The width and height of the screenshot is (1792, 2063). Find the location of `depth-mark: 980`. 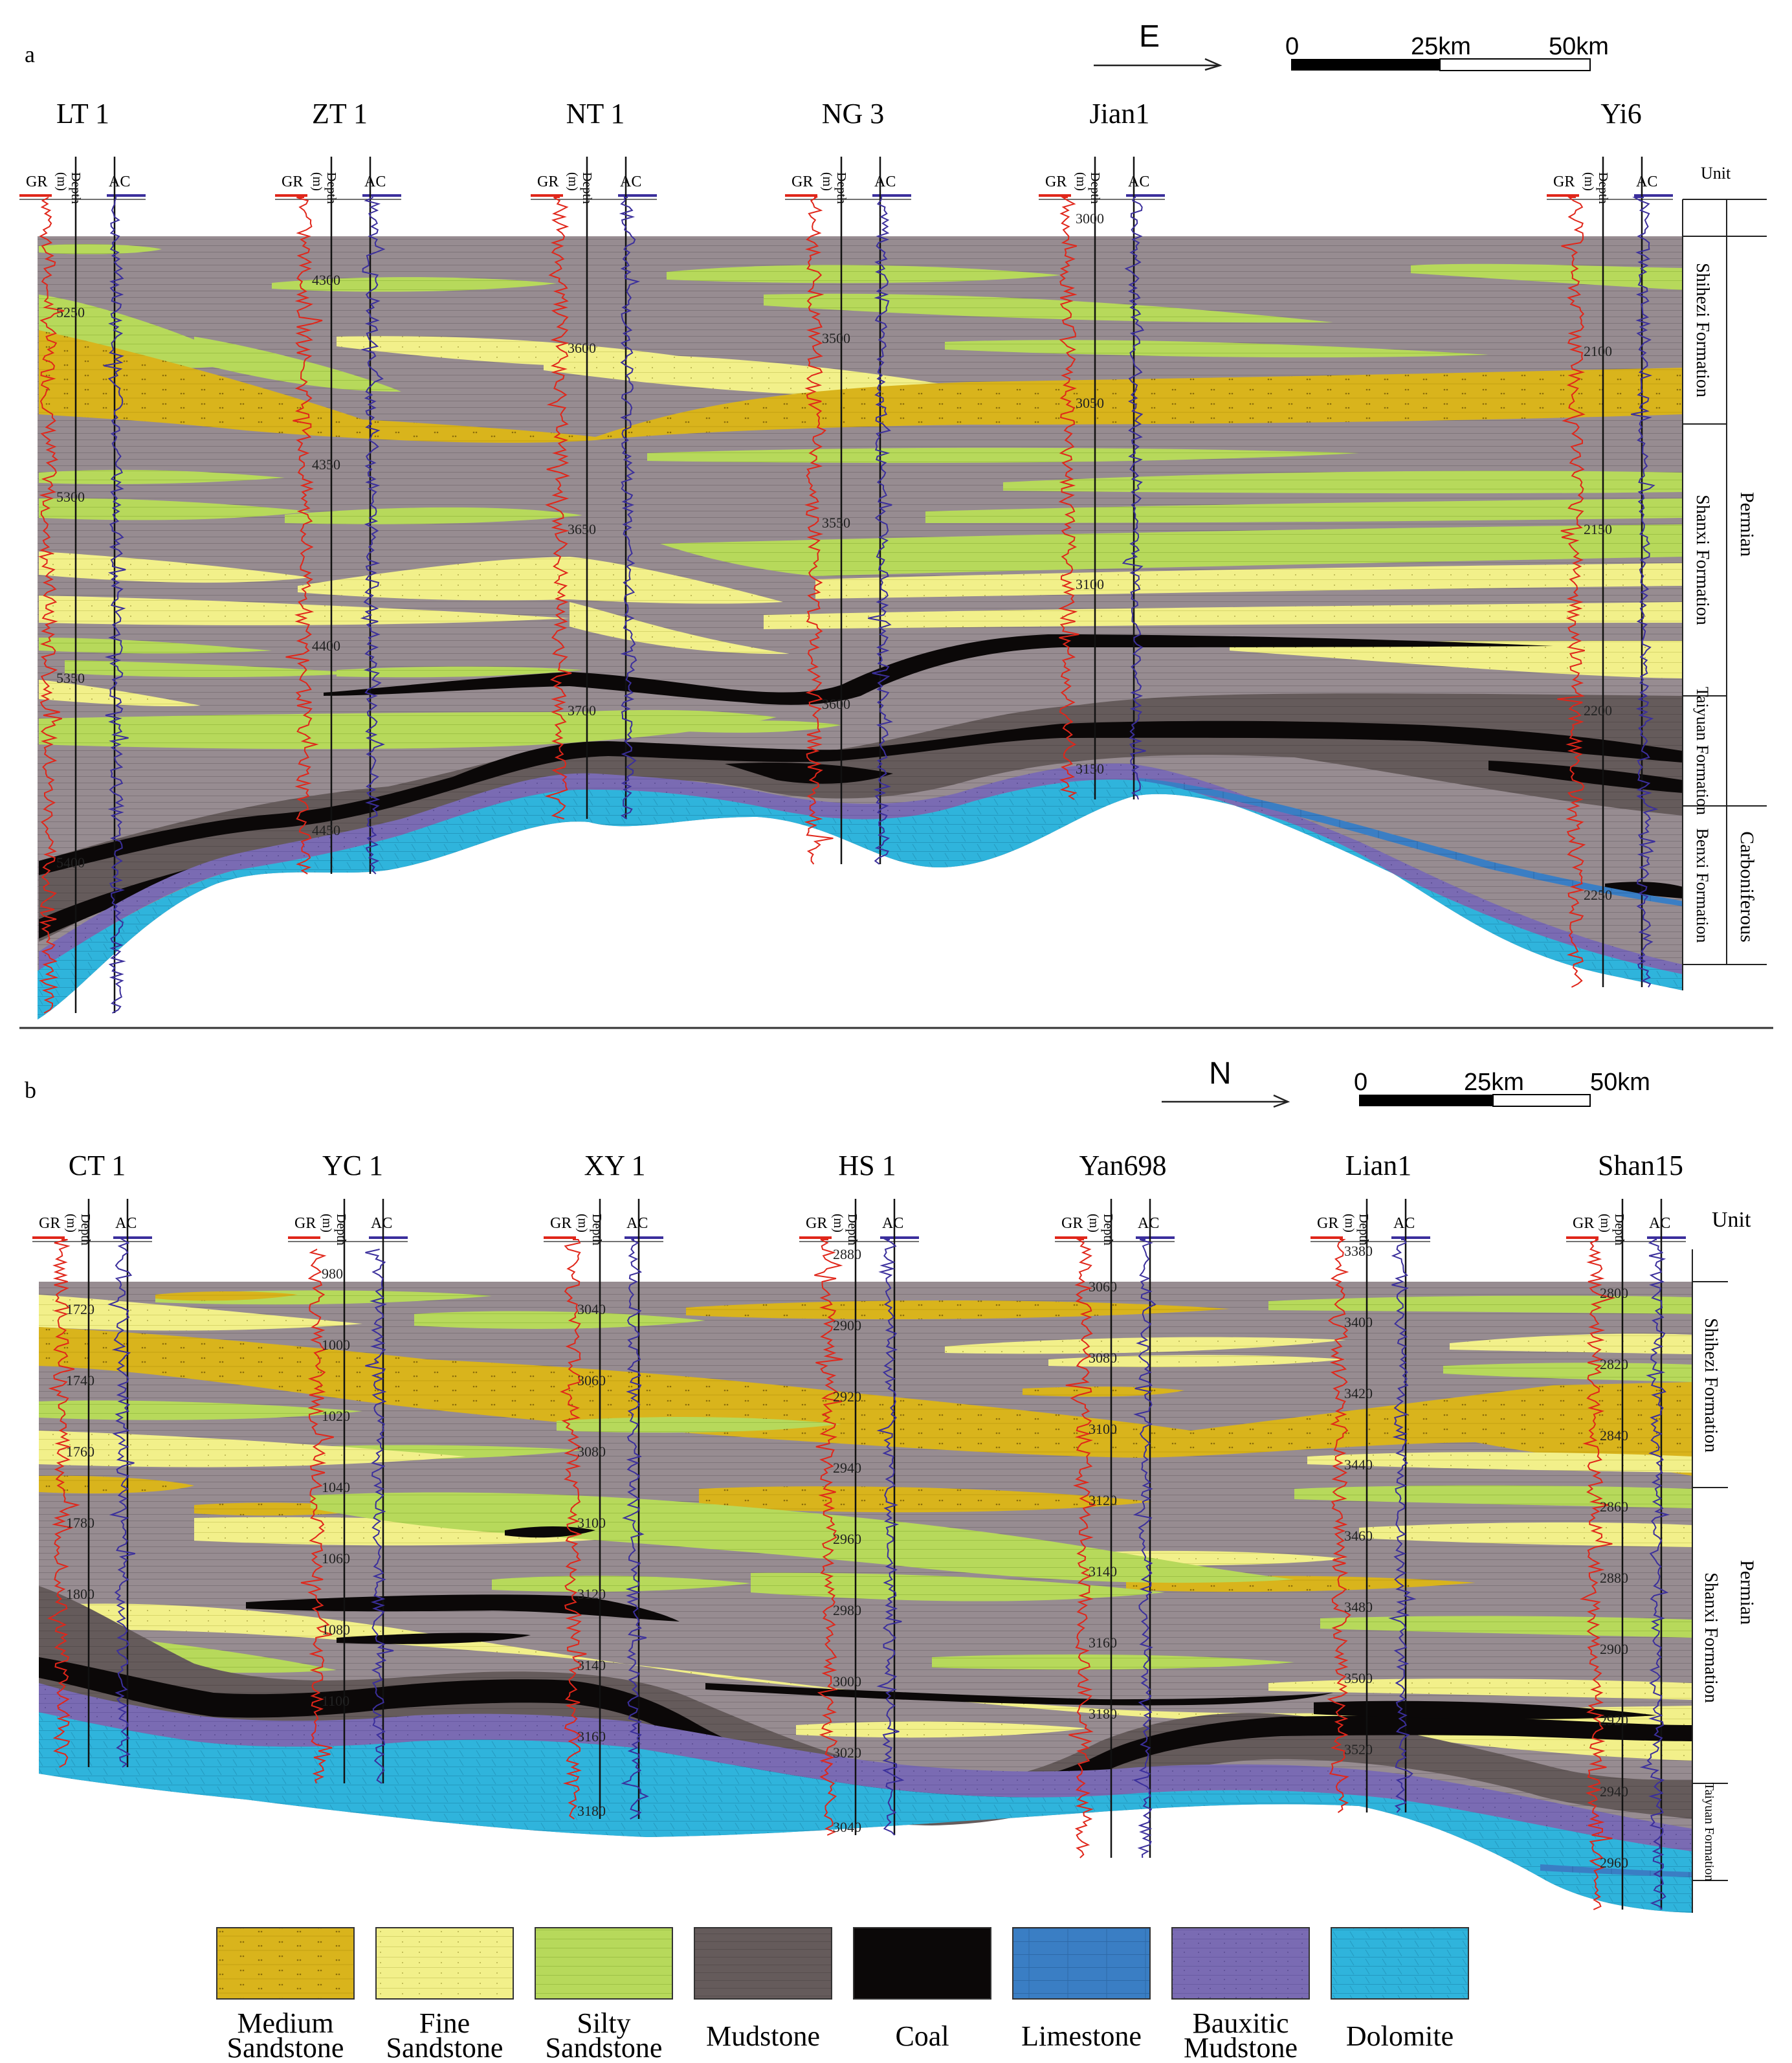

depth-mark: 980 is located at coordinates (332, 1274).